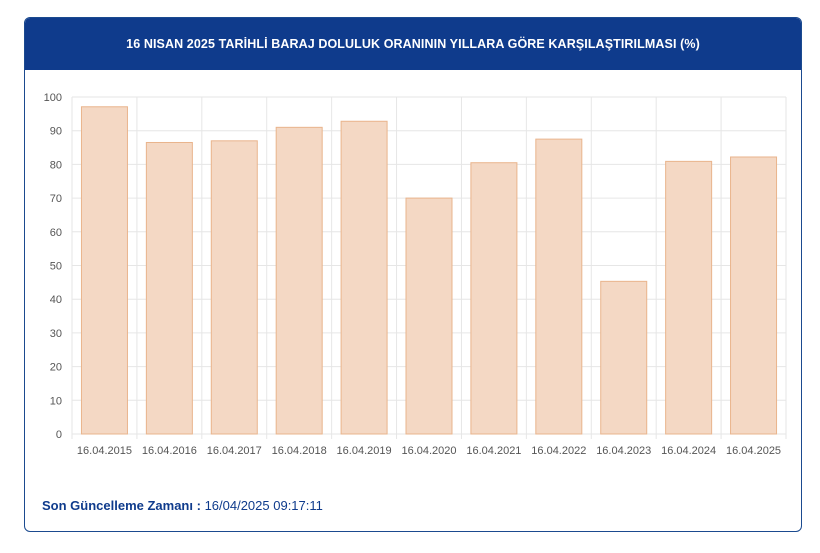 This screenshot has height=553, width=820. I want to click on y-tick-label: 30, so click(56, 334).